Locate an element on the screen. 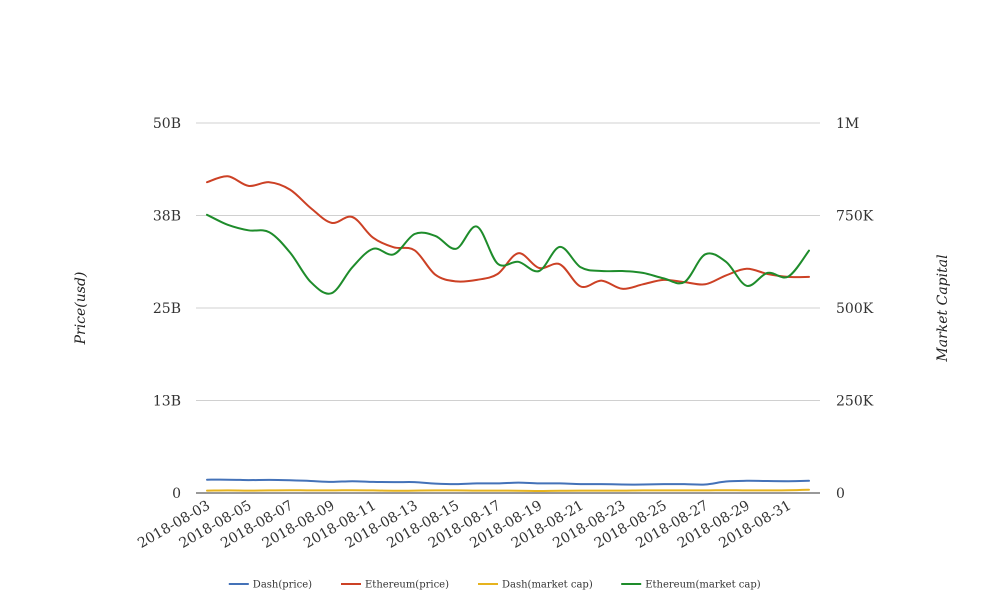 This screenshot has height=616, width=1008. y-left-tick-label: 13B is located at coordinates (167, 402).